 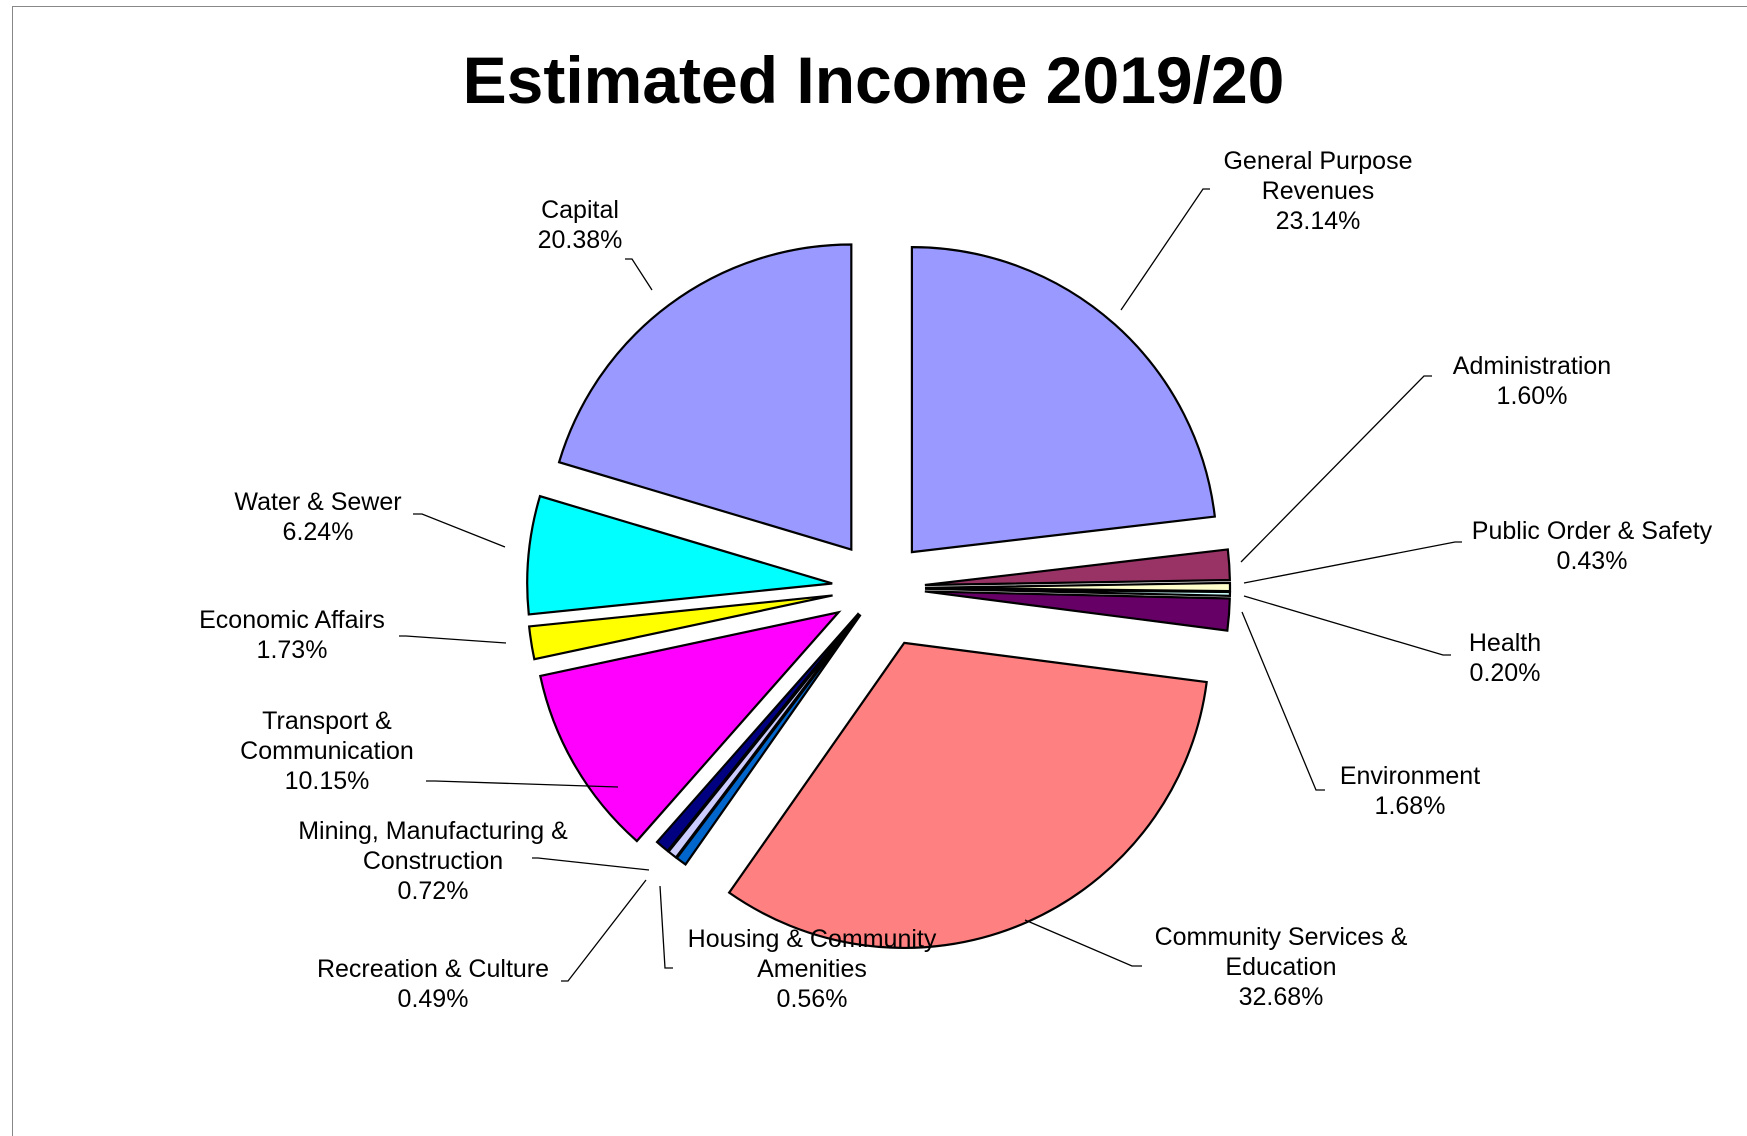 What do you see at coordinates (705, 397) in the screenshot?
I see `pie-slice-capital` at bounding box center [705, 397].